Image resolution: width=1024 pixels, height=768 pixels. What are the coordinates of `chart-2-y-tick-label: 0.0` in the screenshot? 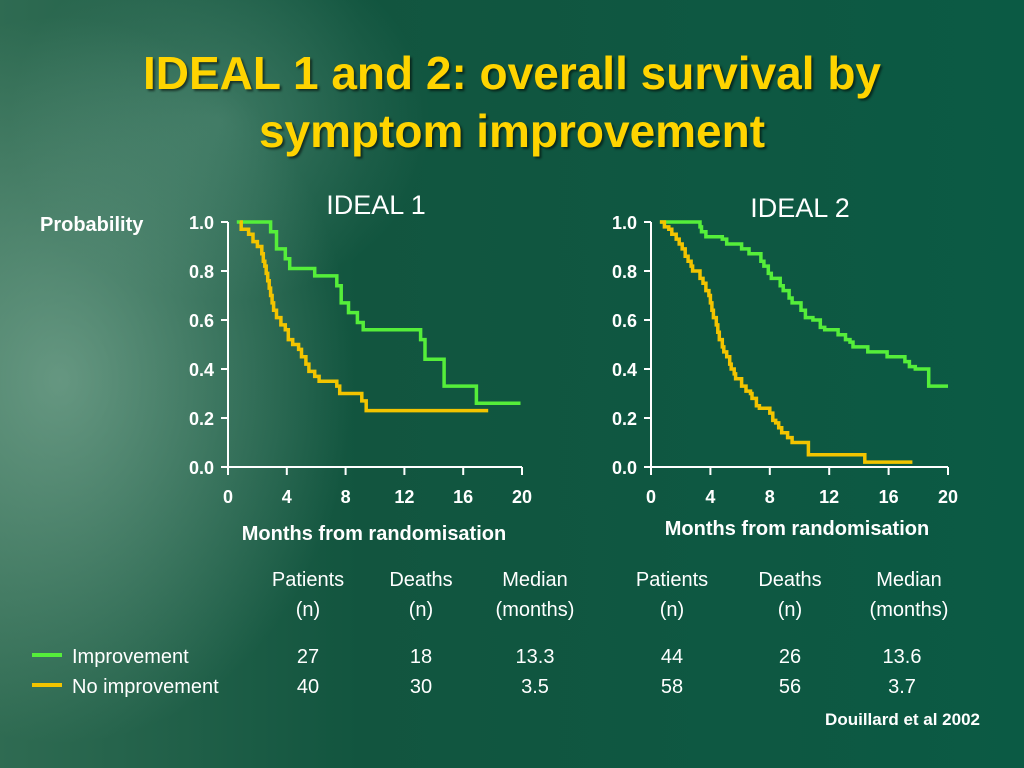 It's located at (624, 468).